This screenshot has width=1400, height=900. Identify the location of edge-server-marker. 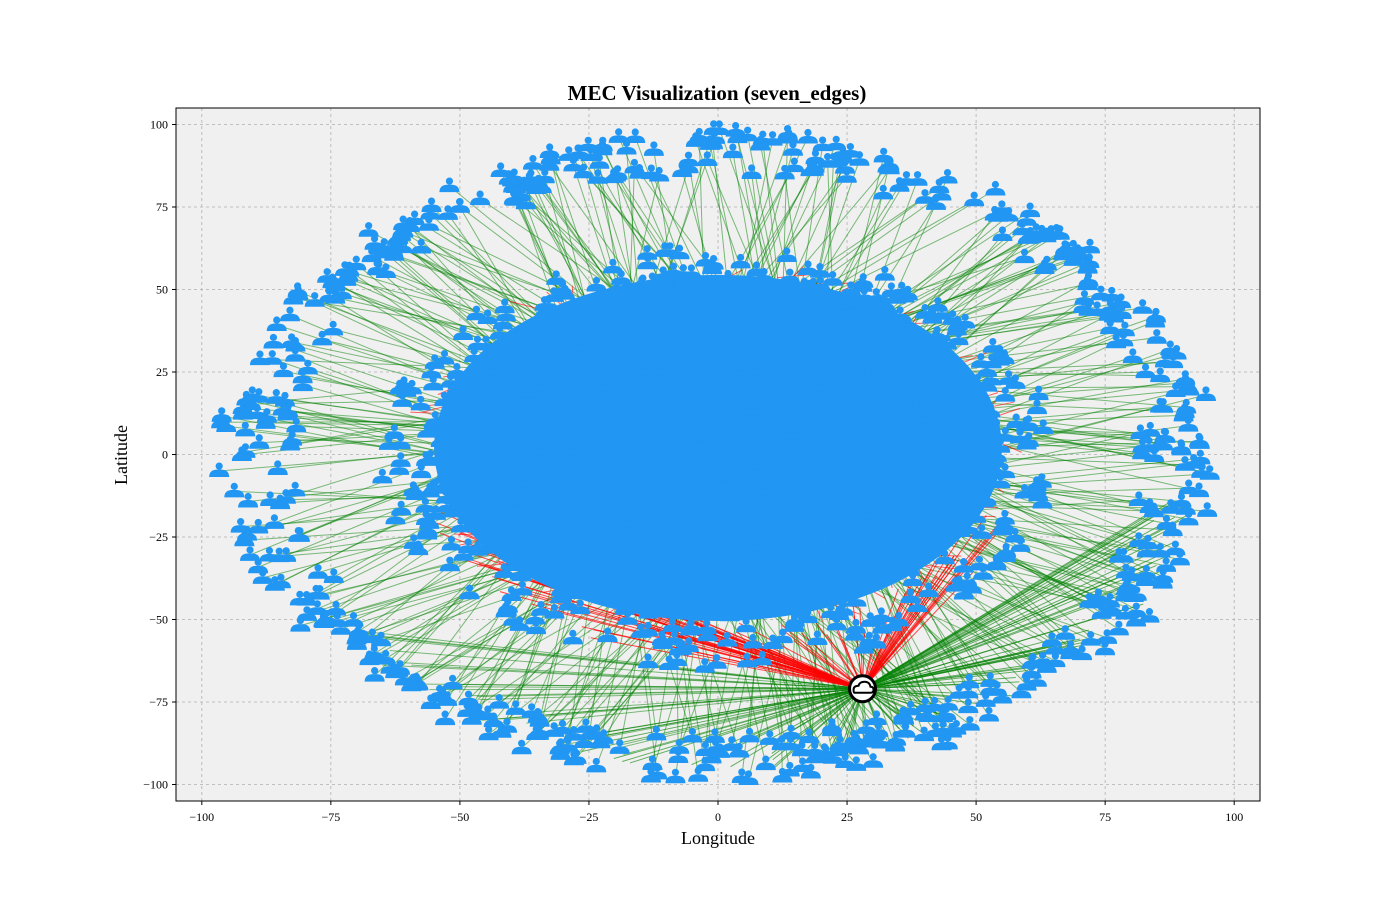
(863, 689).